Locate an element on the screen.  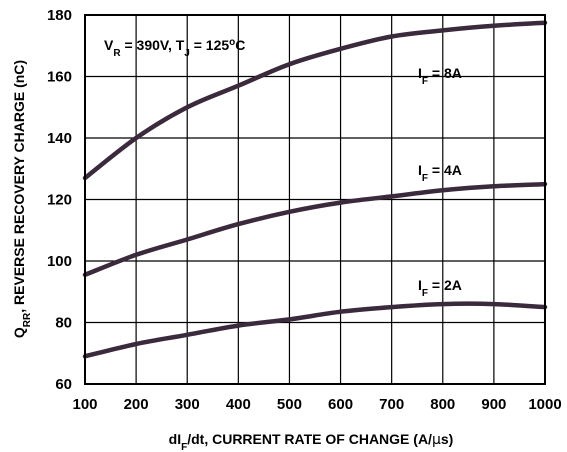
y-tick-120: 120 is located at coordinates (59, 200).